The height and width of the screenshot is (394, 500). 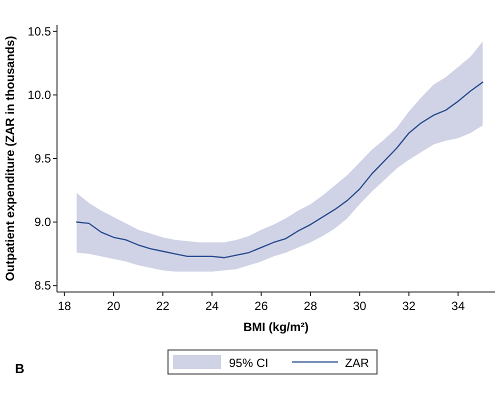 I want to click on x-axis-title: BMI (kg/m²), so click(x=276, y=327).